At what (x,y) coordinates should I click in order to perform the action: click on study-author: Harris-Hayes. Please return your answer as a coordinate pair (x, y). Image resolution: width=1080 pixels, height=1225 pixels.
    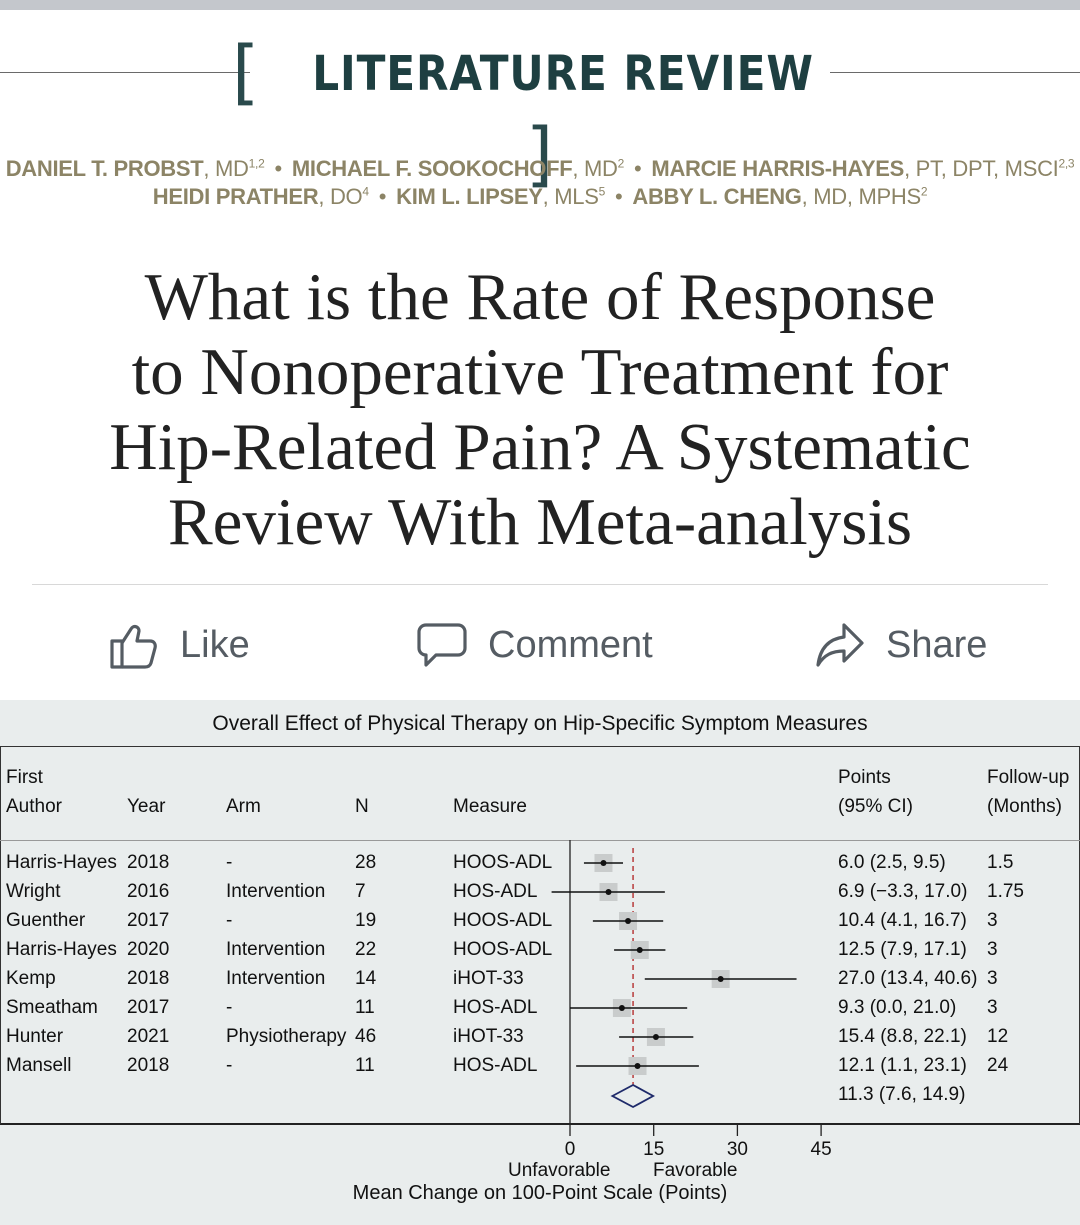
    Looking at the image, I should click on (61, 949).